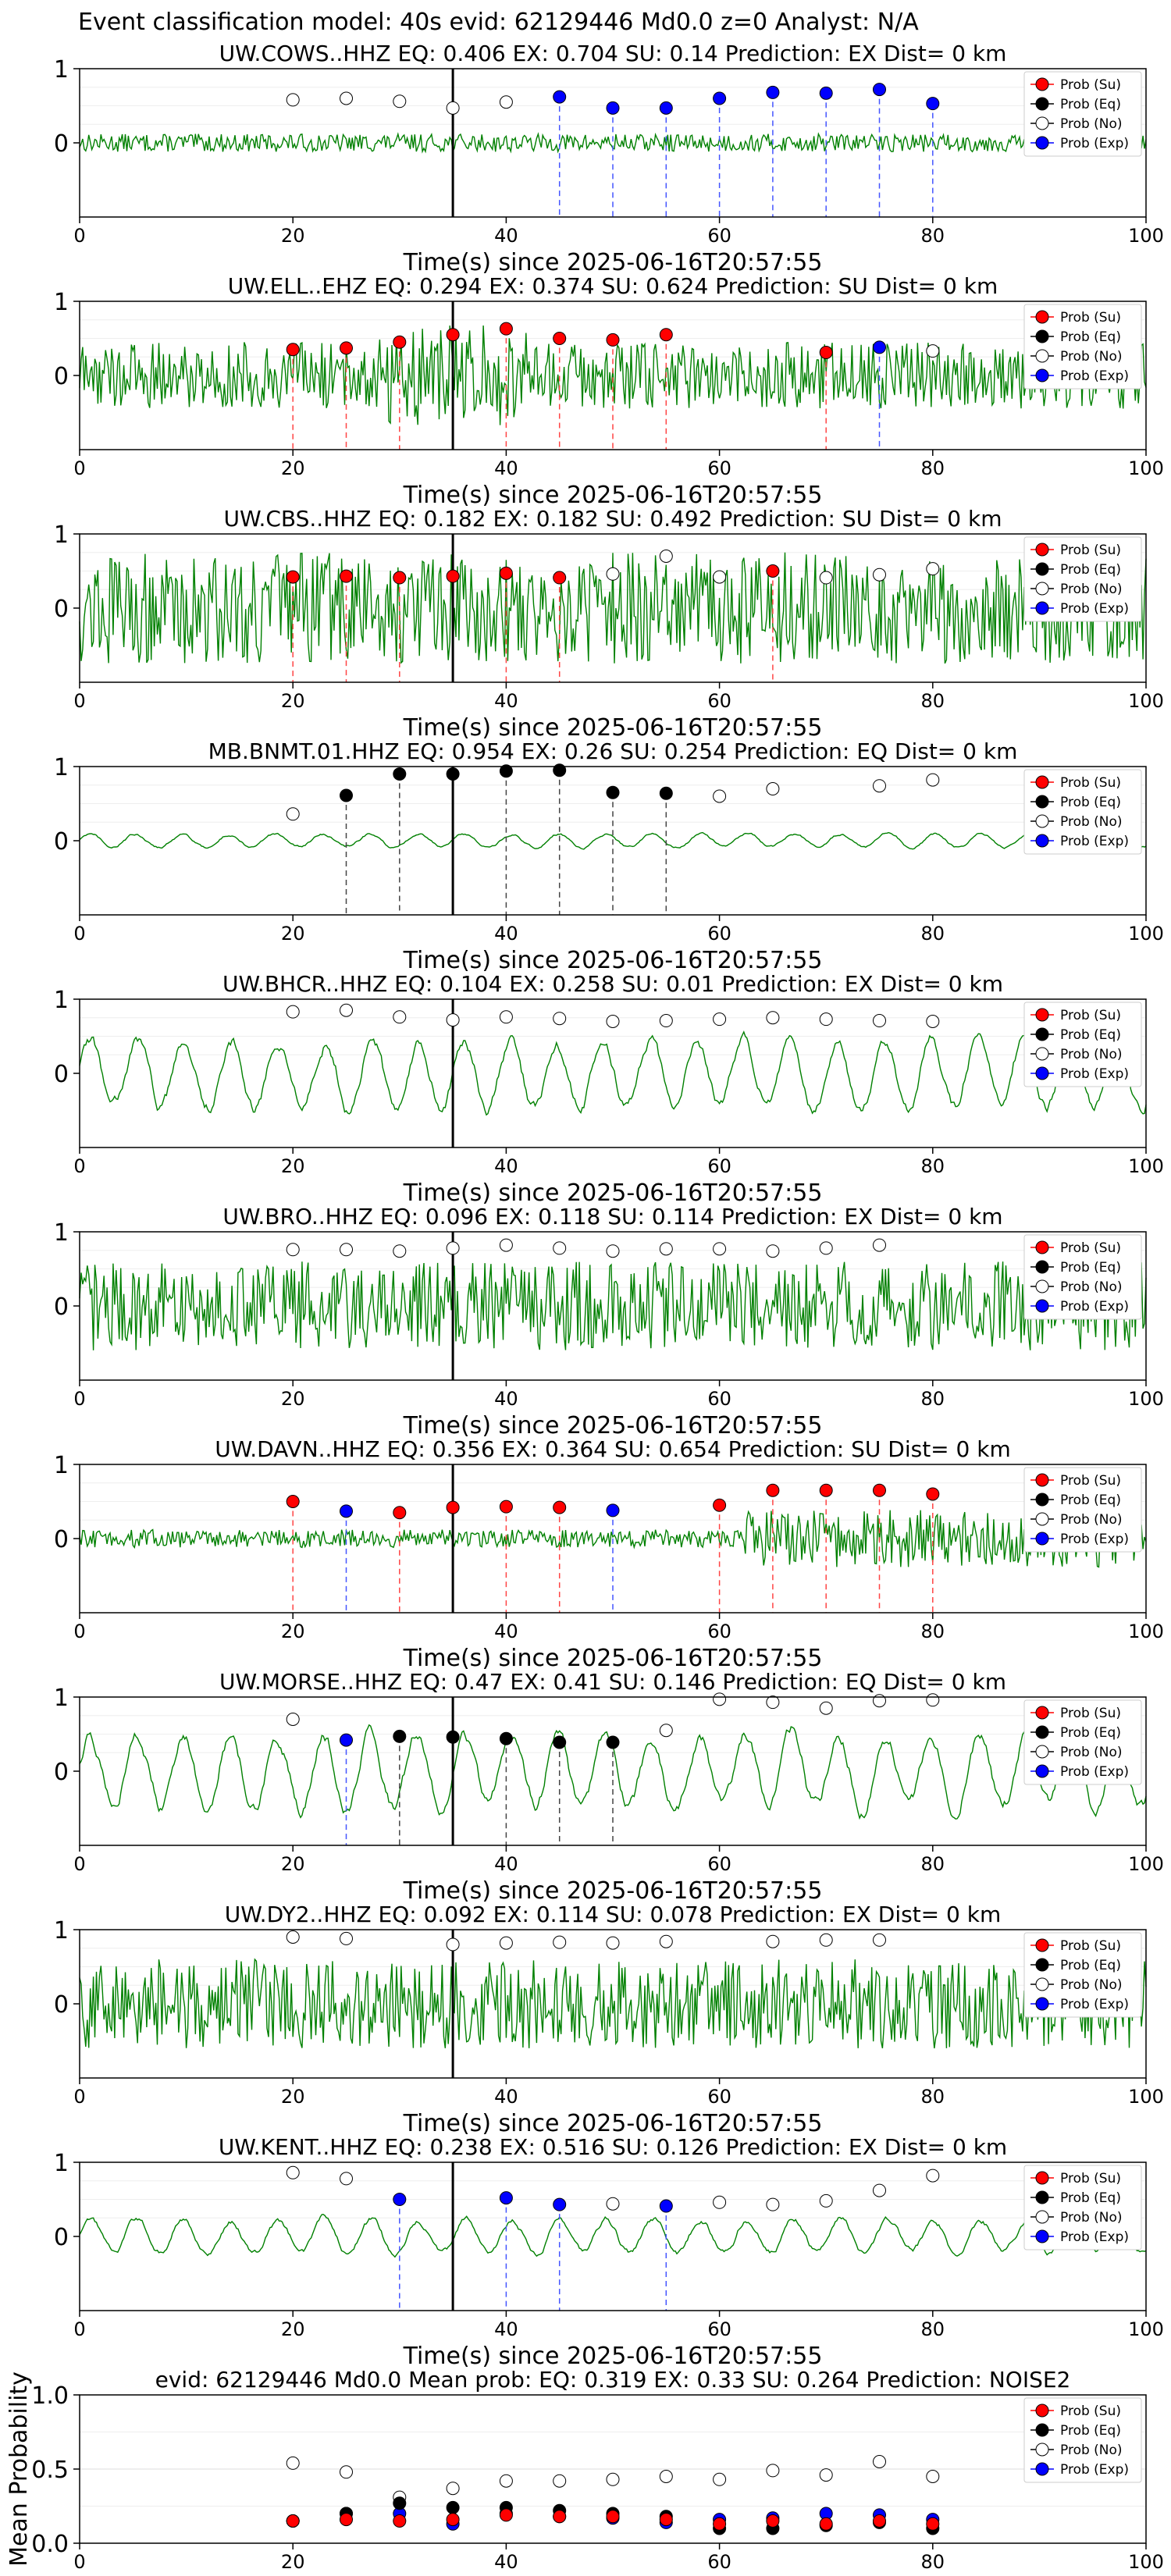 The image size is (1171, 2576). I want to click on x-tick-label: 80, so click(933, 468).